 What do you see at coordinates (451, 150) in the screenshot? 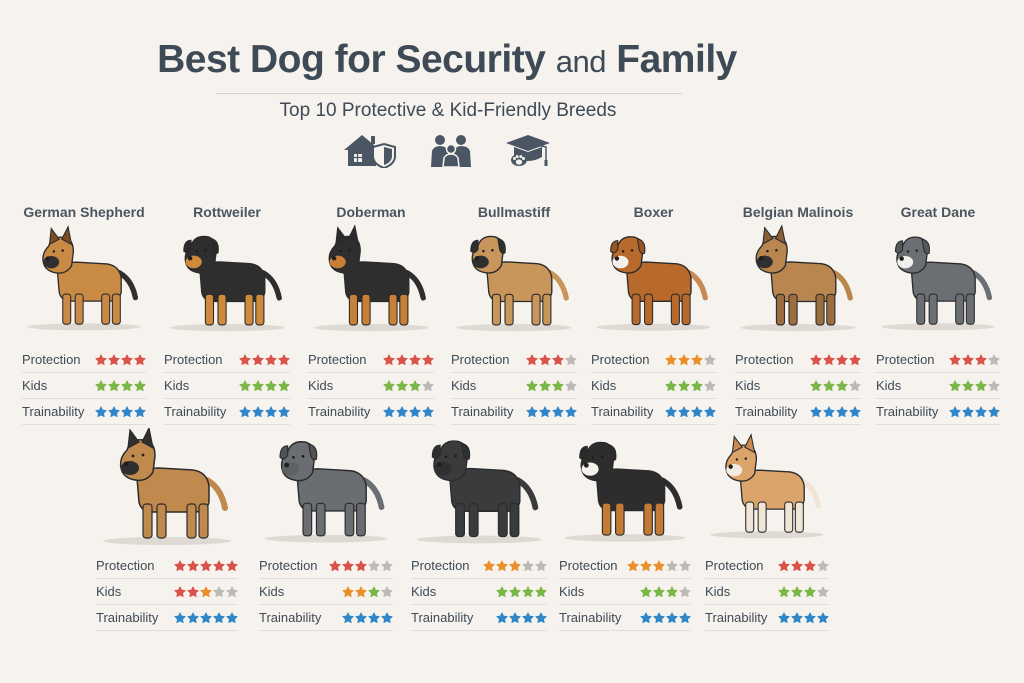
I see `family-icon` at bounding box center [451, 150].